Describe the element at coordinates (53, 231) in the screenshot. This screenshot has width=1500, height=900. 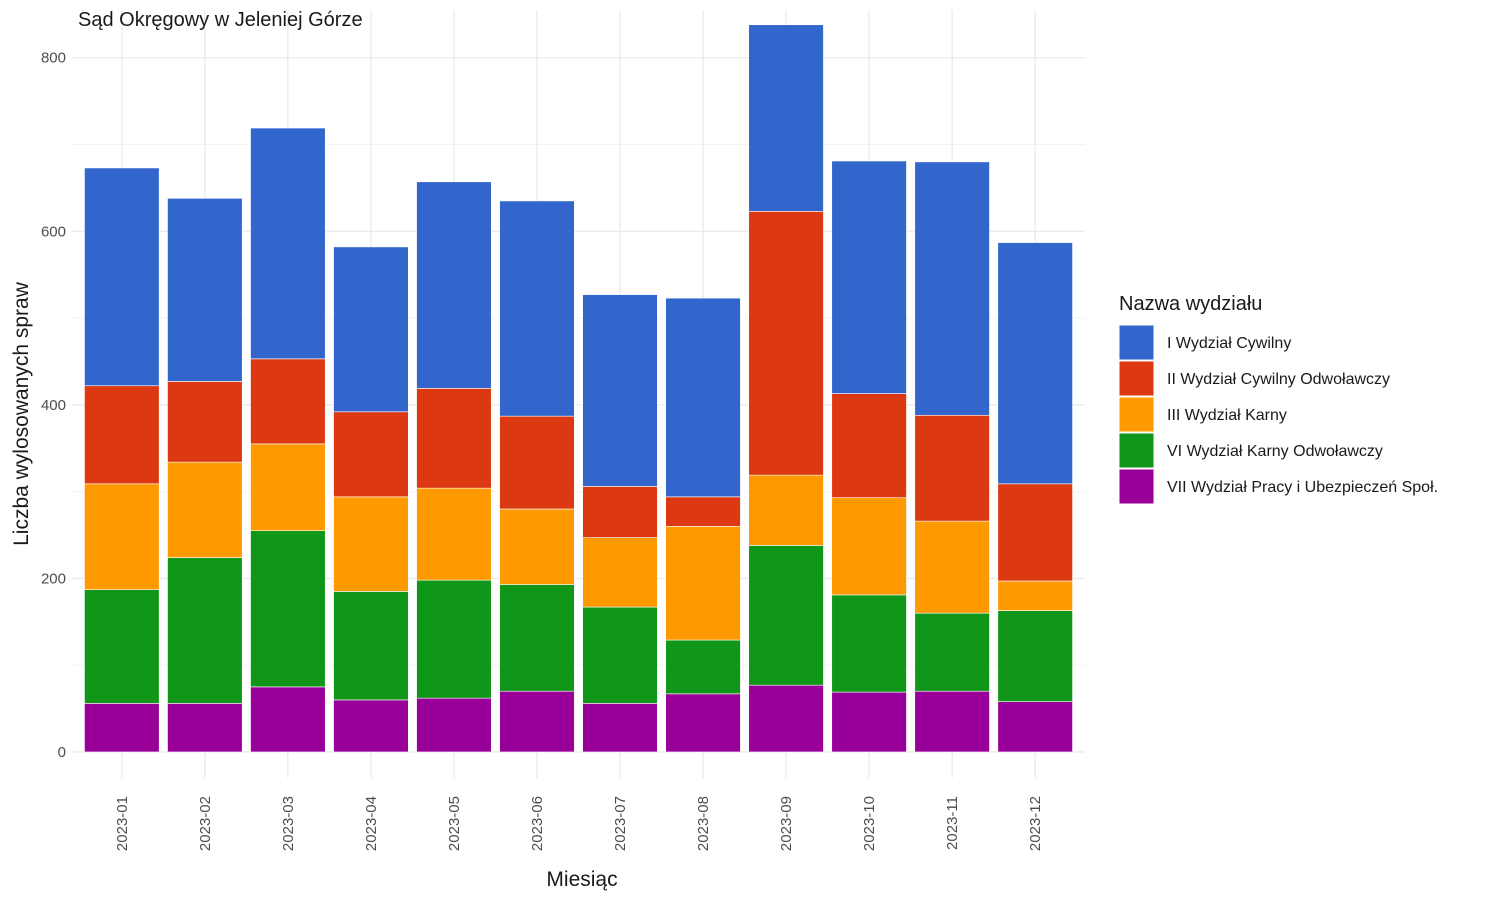
I see `y-tick-label: 600` at that location.